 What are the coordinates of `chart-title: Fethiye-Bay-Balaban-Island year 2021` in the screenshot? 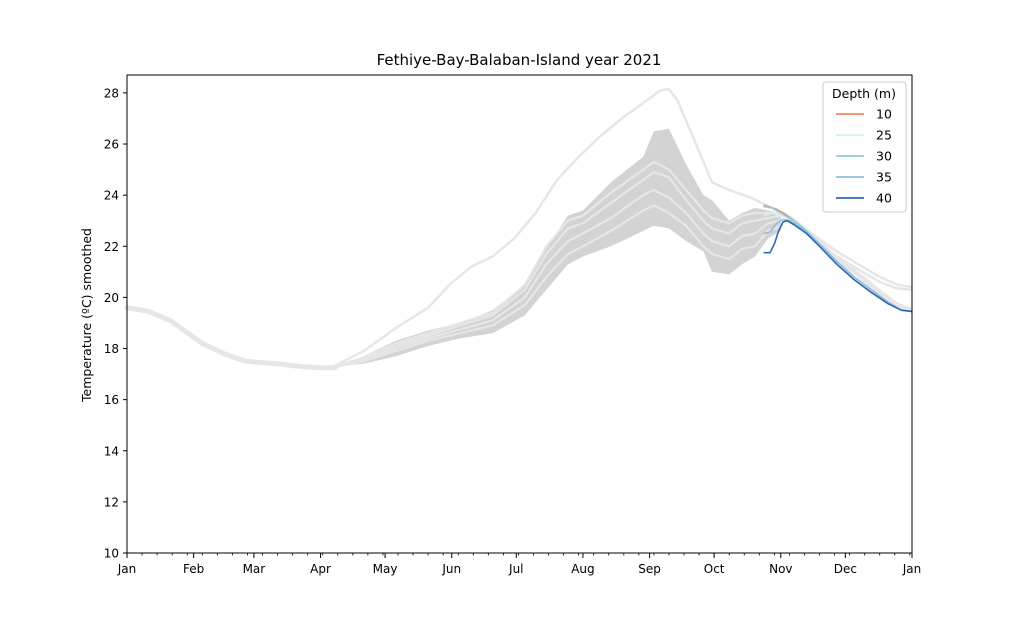 It's located at (519, 60).